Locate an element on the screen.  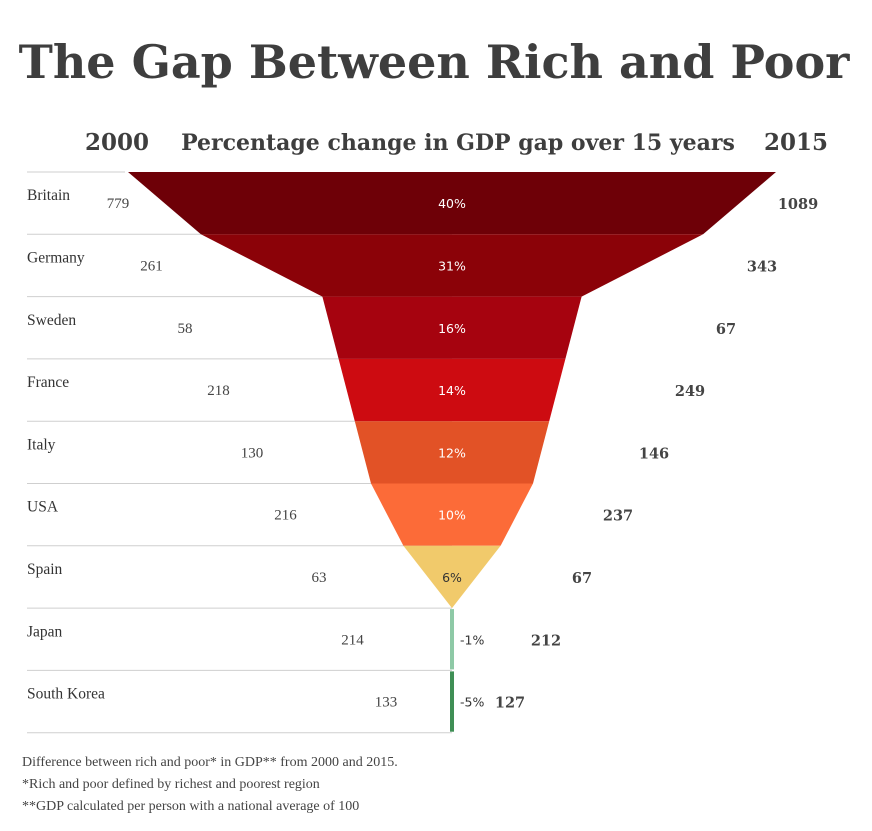
chart-title: The Gap Between Rich and Poor is located at coordinates (435, 62).